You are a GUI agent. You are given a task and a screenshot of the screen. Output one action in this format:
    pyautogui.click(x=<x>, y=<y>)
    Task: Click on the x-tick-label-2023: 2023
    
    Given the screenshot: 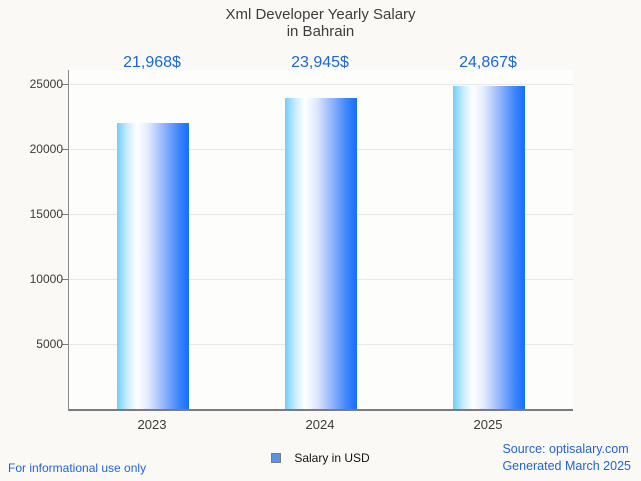 What is the action you would take?
    pyautogui.click(x=152, y=424)
    